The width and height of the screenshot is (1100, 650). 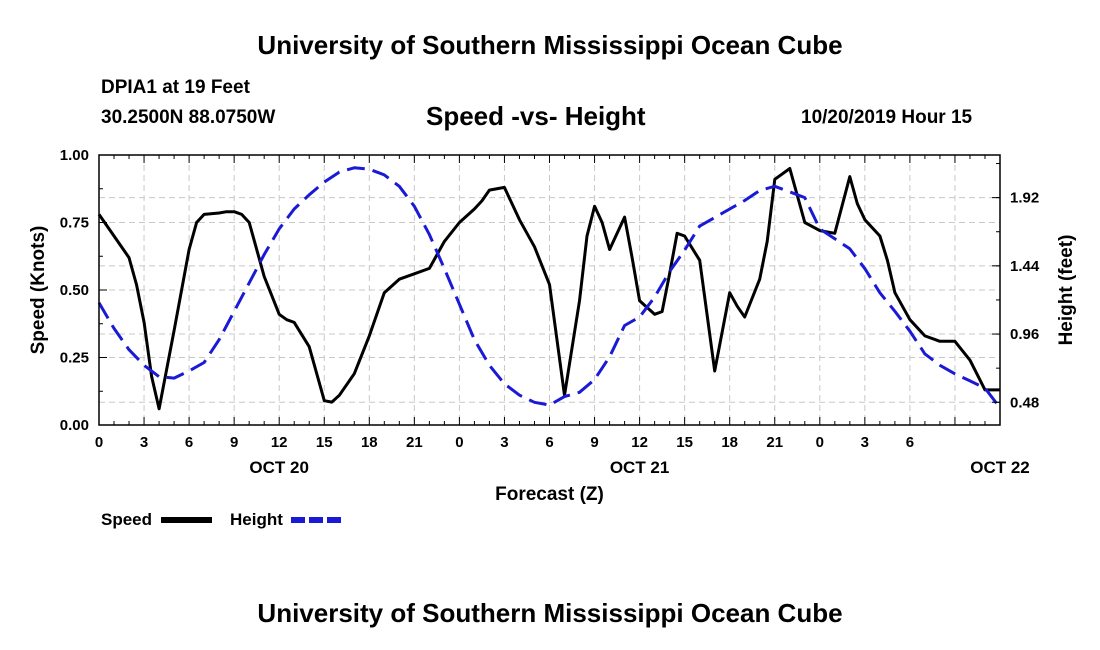 I want to click on x-day-label: OCT 21, so click(x=640, y=467).